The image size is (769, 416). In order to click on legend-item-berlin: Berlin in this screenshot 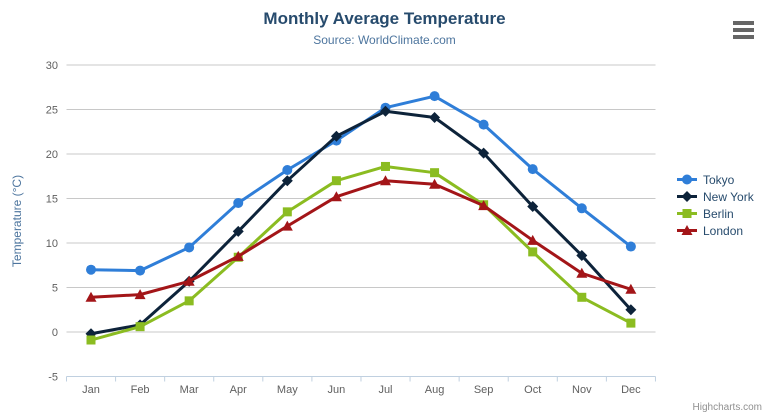, I will do `click(715, 213)`.